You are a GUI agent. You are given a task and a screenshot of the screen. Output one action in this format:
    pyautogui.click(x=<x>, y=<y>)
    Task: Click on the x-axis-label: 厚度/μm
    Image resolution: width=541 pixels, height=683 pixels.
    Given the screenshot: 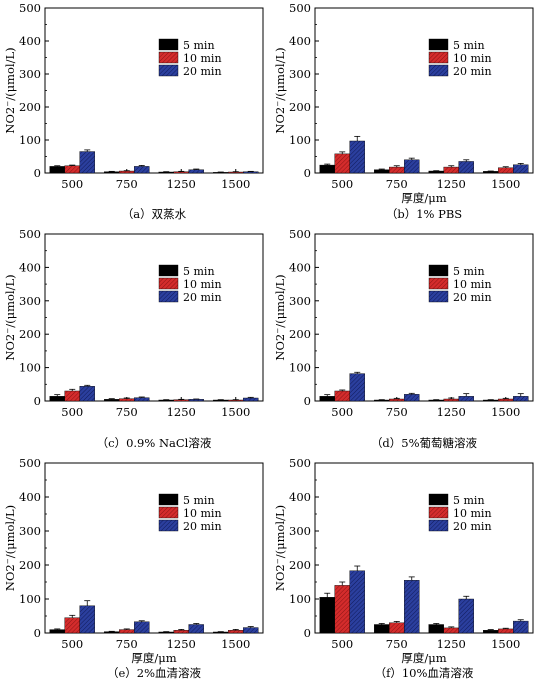 What is the action you would take?
    pyautogui.click(x=423, y=658)
    